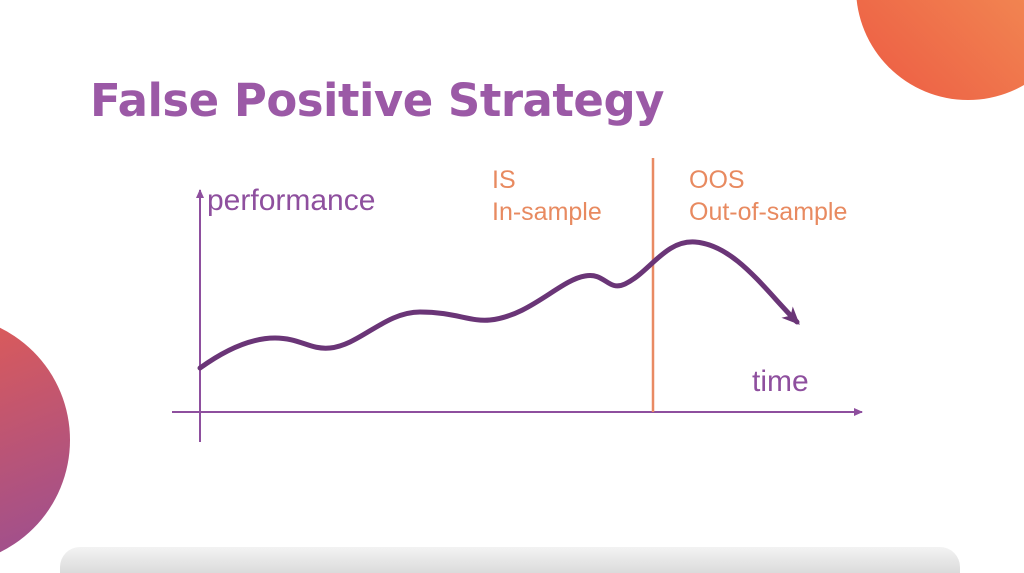 The image size is (1024, 573). What do you see at coordinates (547, 212) in the screenshot?
I see `in-sample-label: In-sample` at bounding box center [547, 212].